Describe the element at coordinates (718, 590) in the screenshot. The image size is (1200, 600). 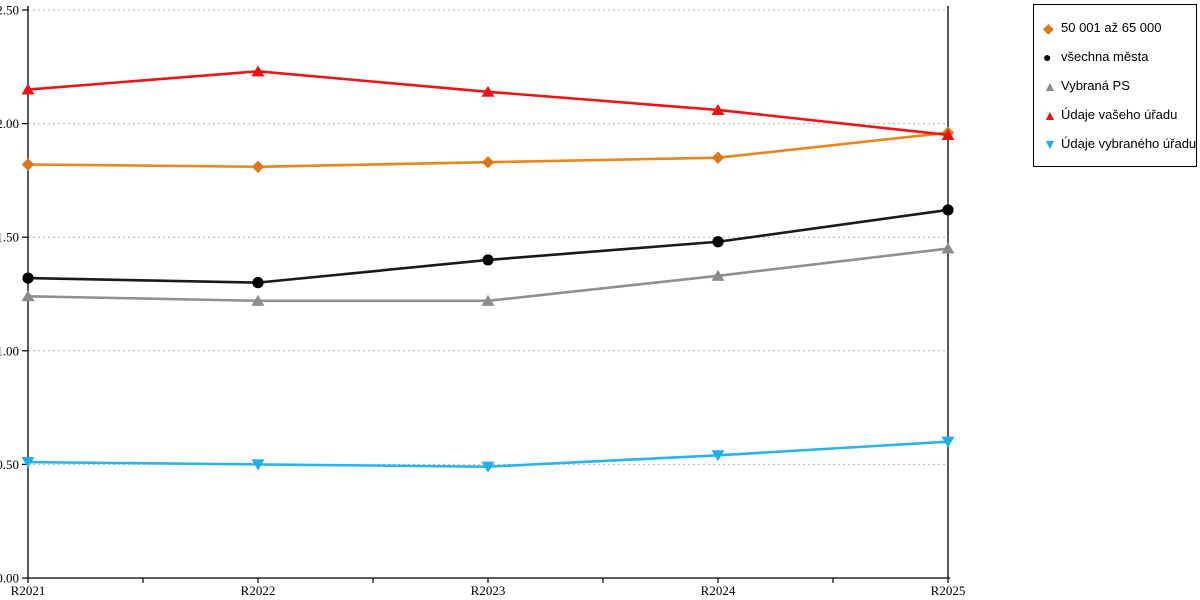
I see `x-tick-label: R2024` at that location.